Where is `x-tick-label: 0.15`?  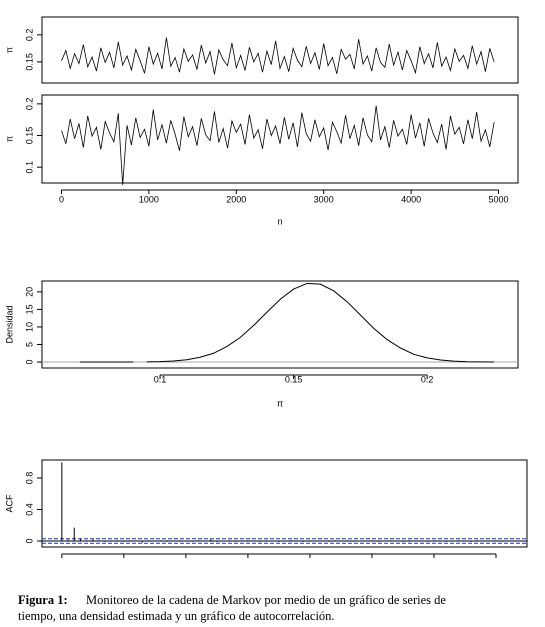
x-tick-label: 0.15 is located at coordinates (294, 379).